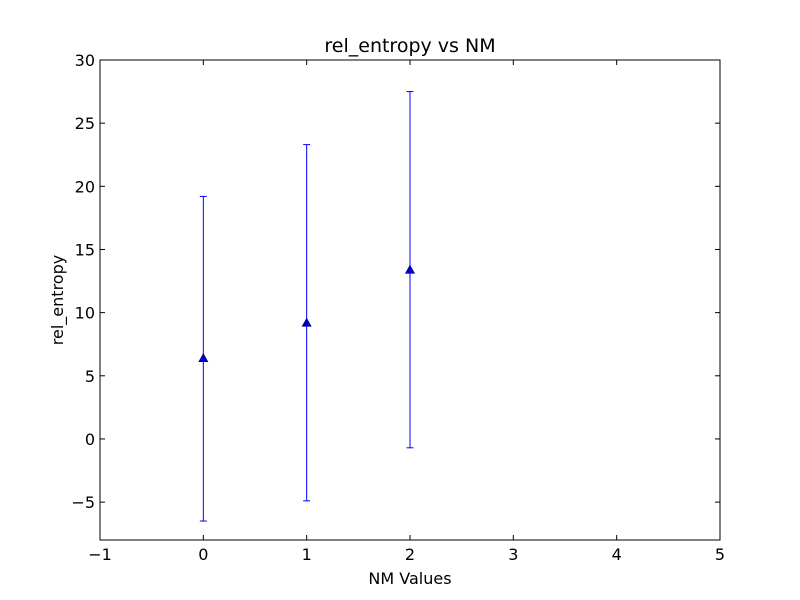 Image resolution: width=800 pixels, height=600 pixels. What do you see at coordinates (58, 300) in the screenshot?
I see `y-axis-label: rel_entropy` at bounding box center [58, 300].